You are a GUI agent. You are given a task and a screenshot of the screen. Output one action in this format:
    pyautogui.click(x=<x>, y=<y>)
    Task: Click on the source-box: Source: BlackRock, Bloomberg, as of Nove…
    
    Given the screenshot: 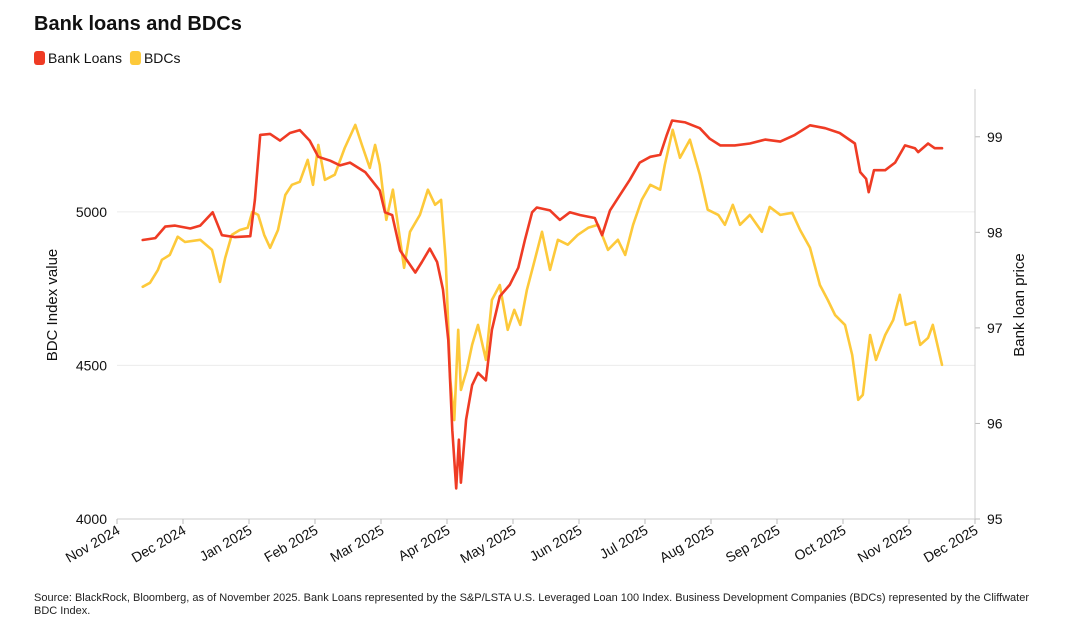 What is the action you would take?
    pyautogui.click(x=532, y=604)
    